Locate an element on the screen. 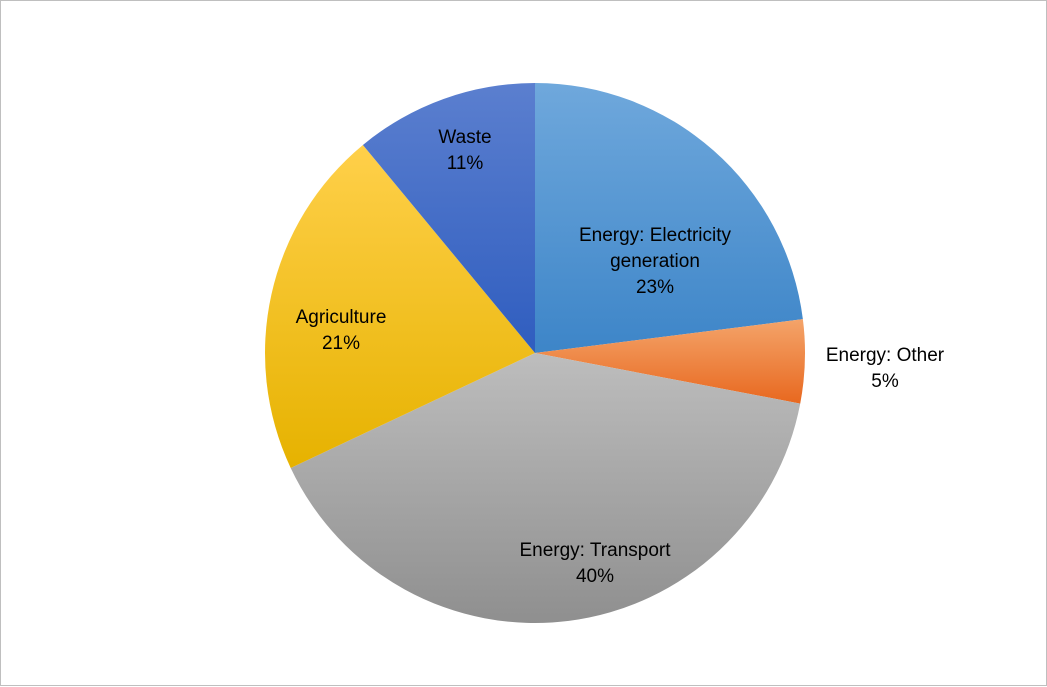 Image resolution: width=1047 pixels, height=687 pixels. data-label-value: 5% is located at coordinates (885, 381).